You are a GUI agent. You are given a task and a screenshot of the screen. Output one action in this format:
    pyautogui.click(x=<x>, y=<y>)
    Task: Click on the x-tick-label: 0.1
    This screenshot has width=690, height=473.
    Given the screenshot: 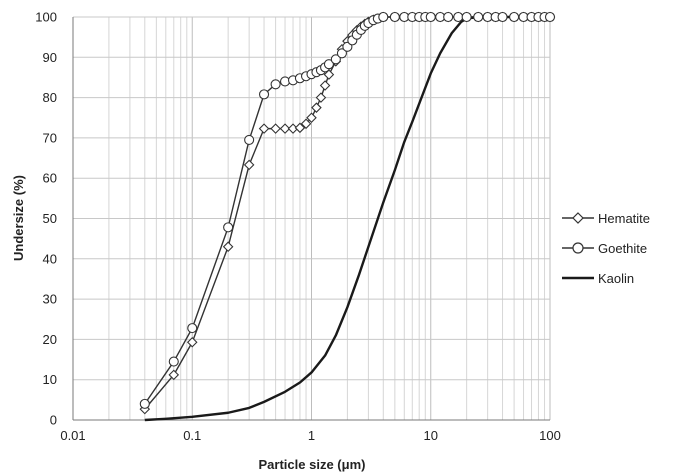 What is the action you would take?
    pyautogui.click(x=192, y=435)
    